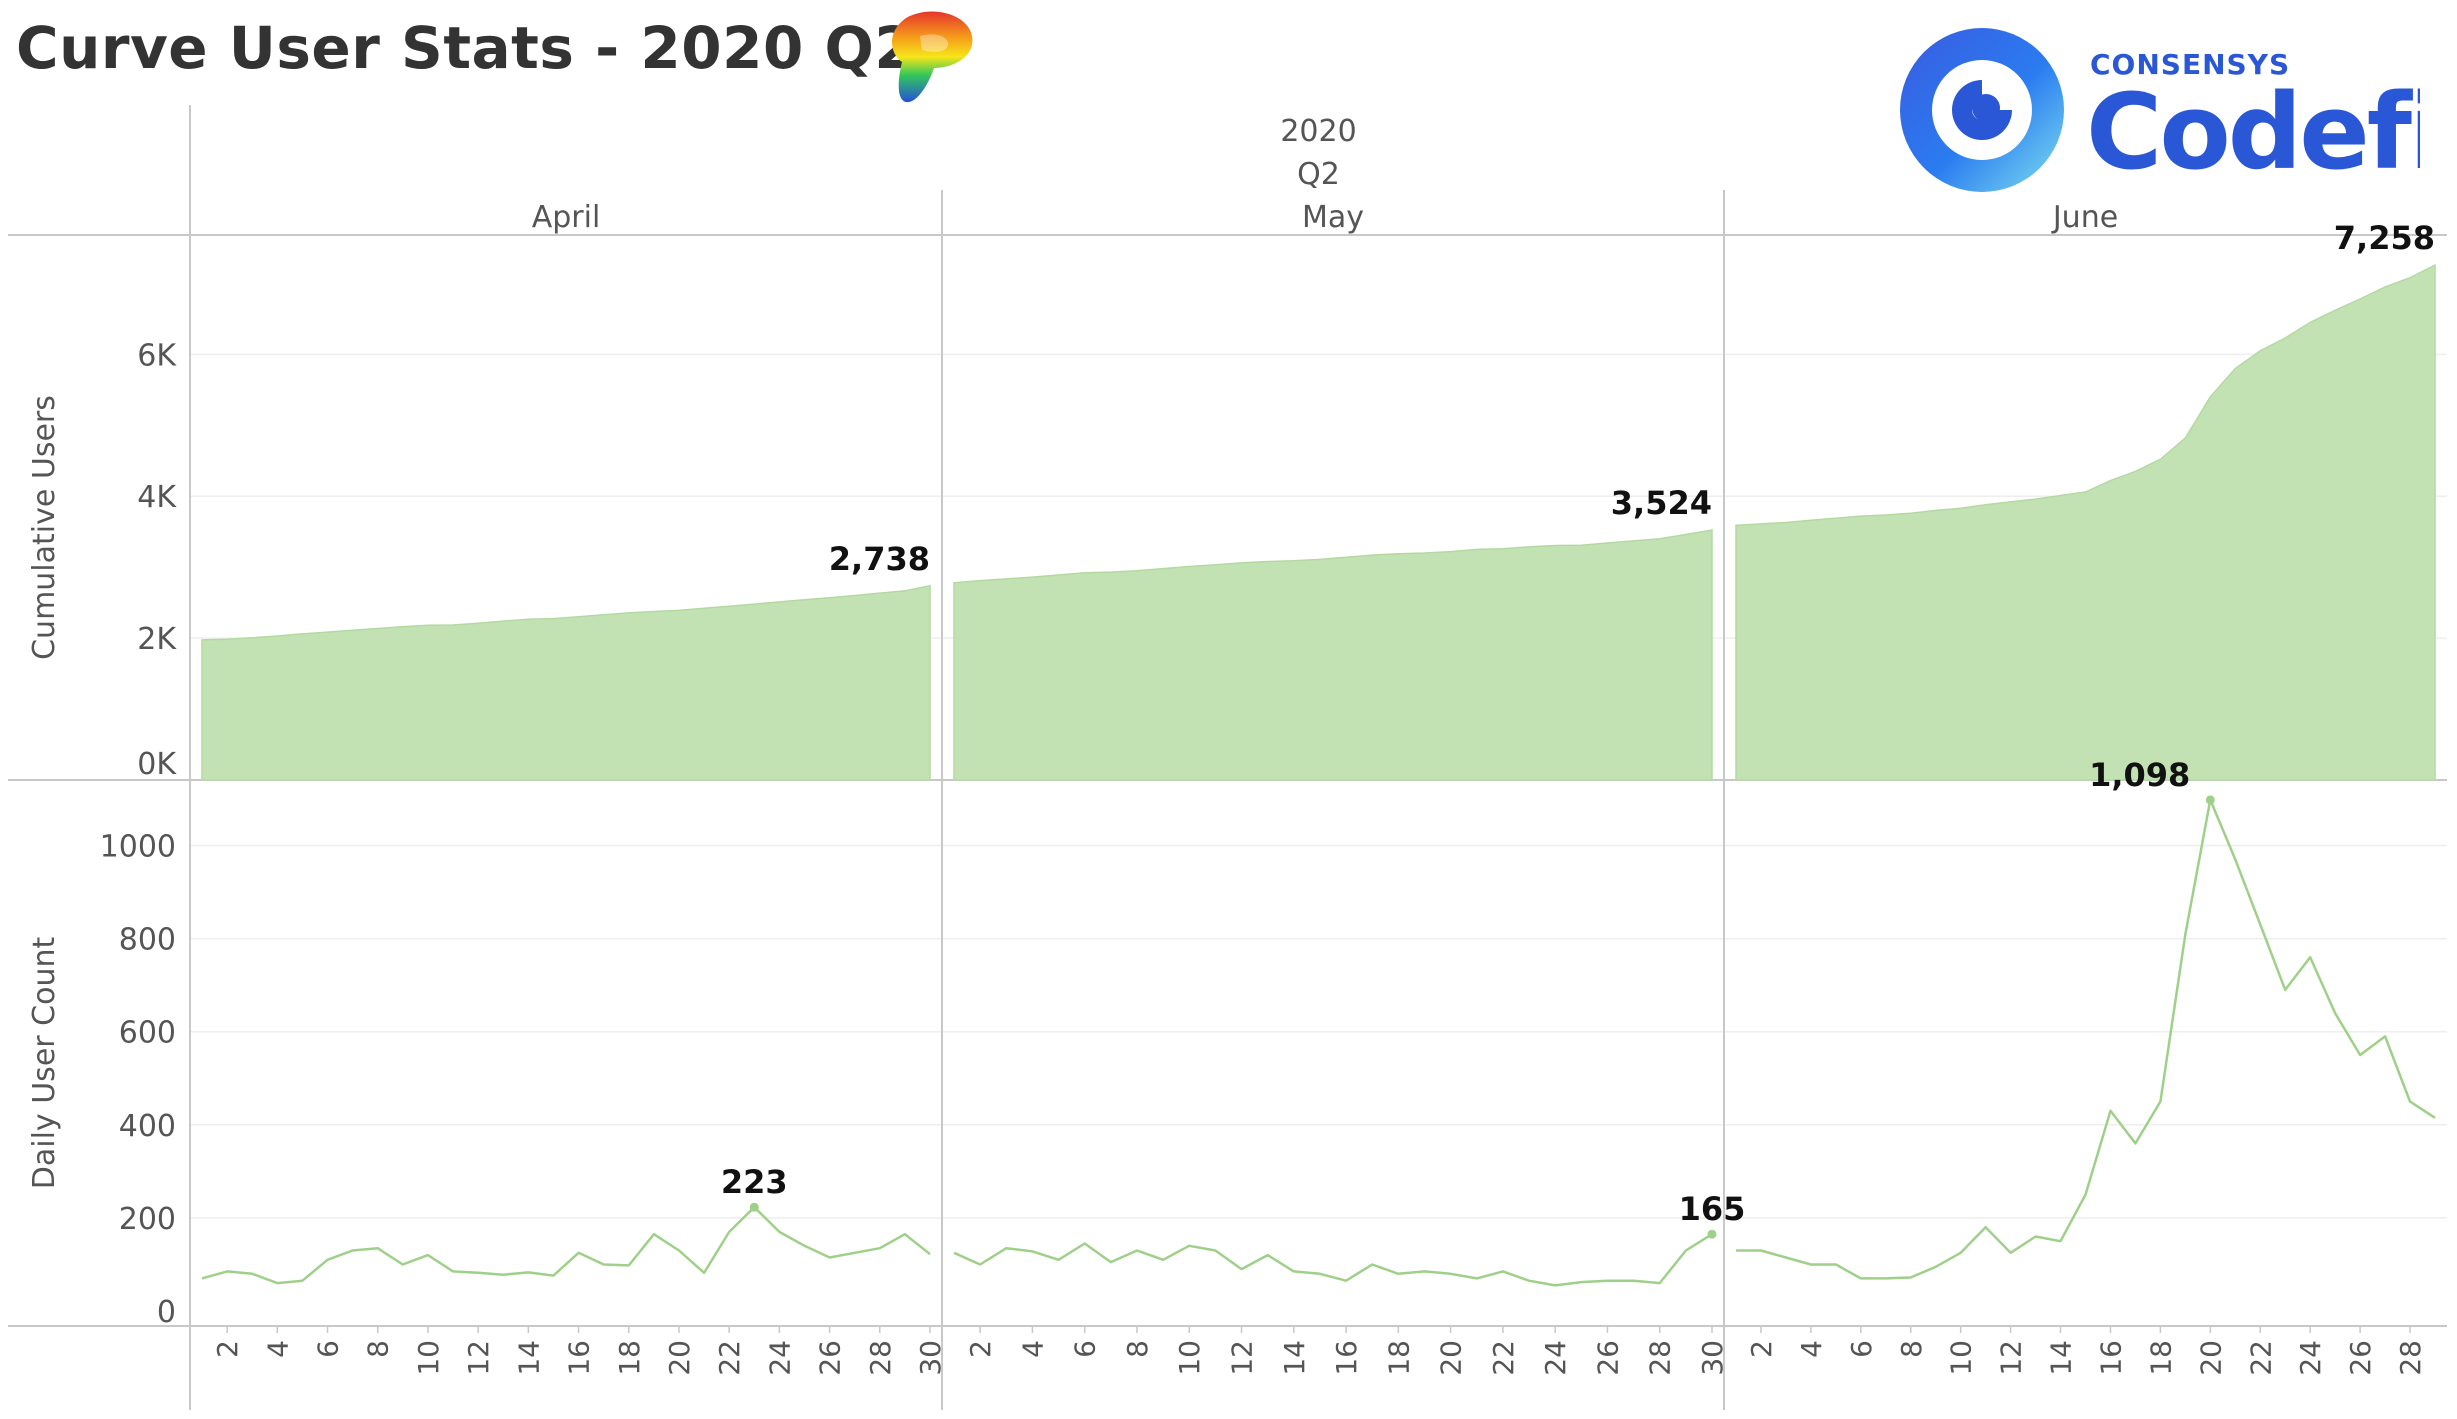 Image resolution: width=2457 pixels, height=1419 pixels. I want to click on codefi-logo: CONSENSYS Codefi, so click(2160, 110).